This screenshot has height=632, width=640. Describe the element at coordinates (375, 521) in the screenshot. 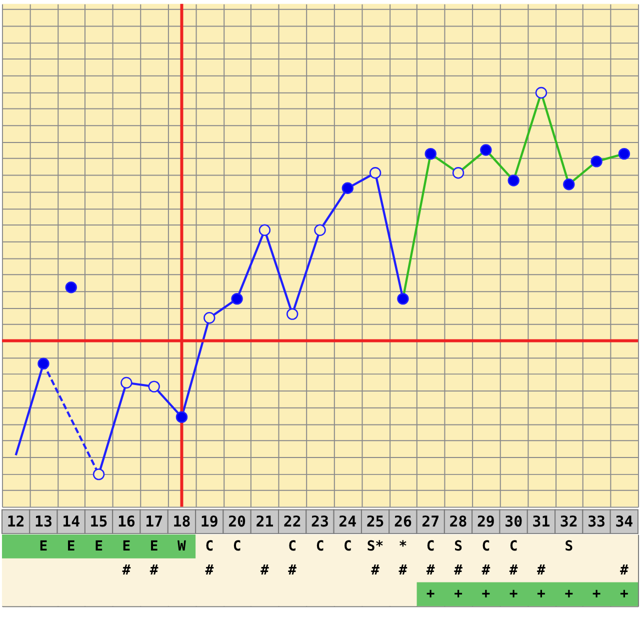

I see `x-tick-label: 25` at that location.